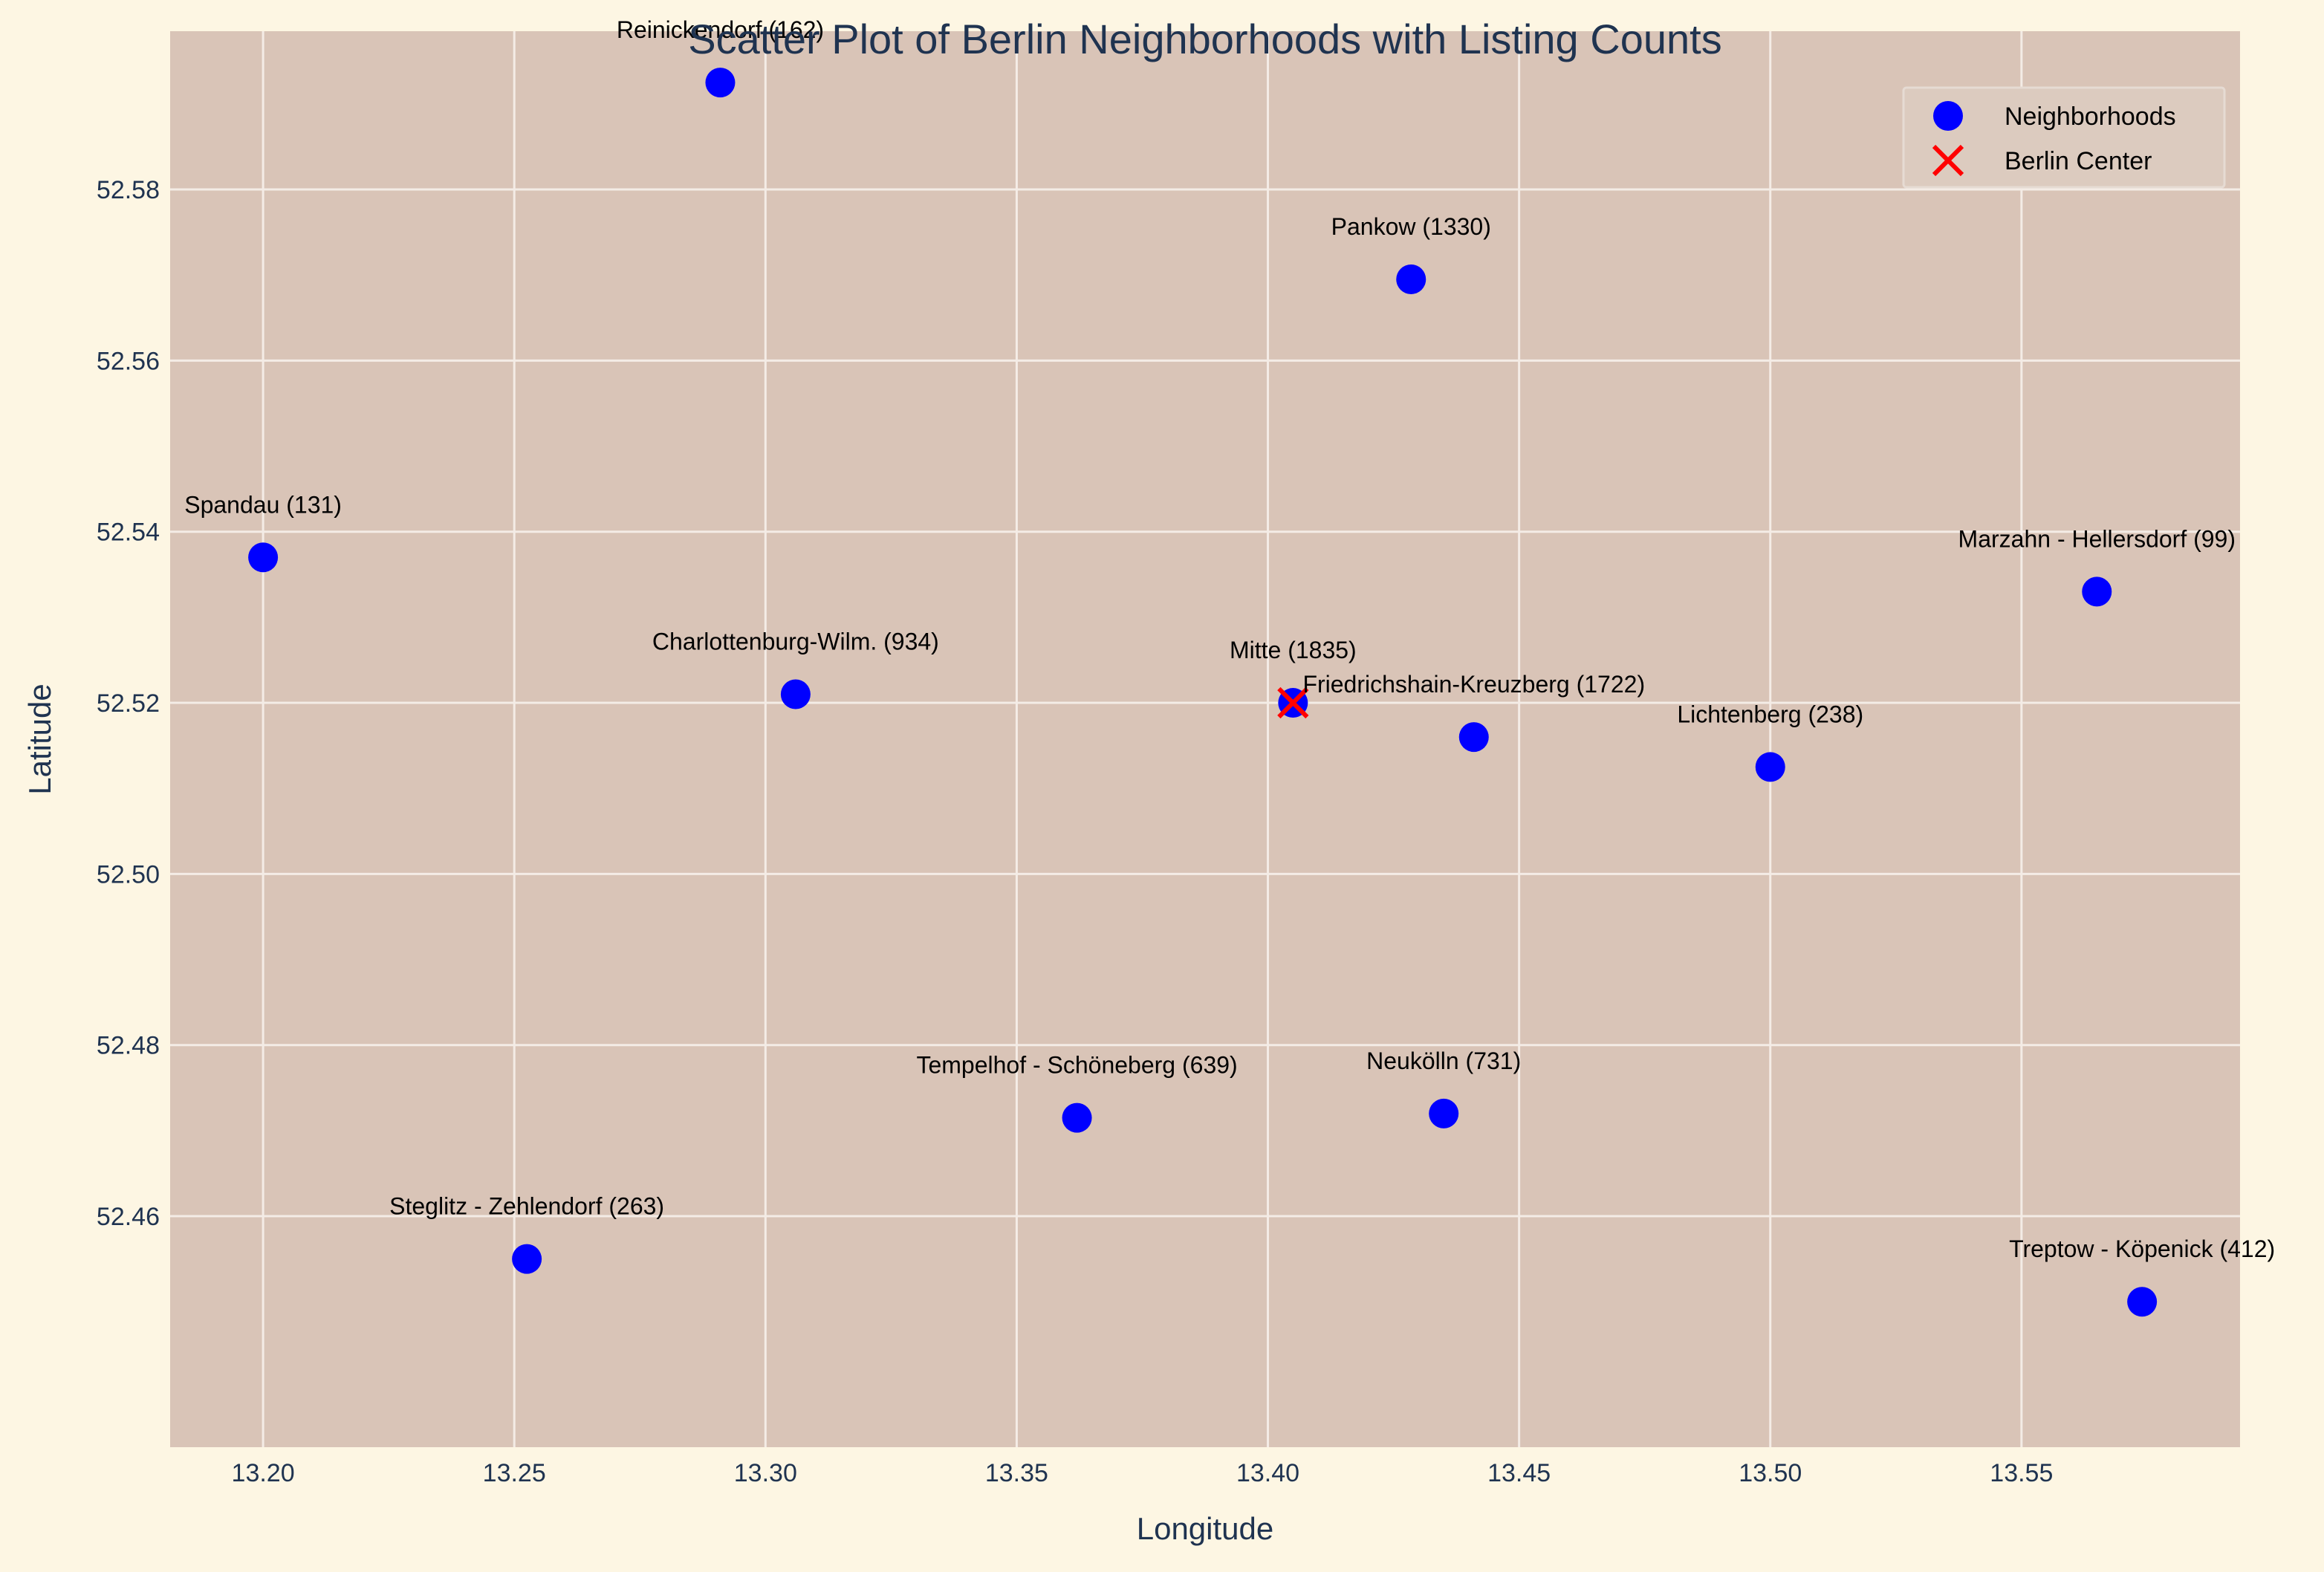 This screenshot has height=1572, width=2324. Describe the element at coordinates (128, 533) in the screenshot. I see `y-tick-label: 52.54` at that location.